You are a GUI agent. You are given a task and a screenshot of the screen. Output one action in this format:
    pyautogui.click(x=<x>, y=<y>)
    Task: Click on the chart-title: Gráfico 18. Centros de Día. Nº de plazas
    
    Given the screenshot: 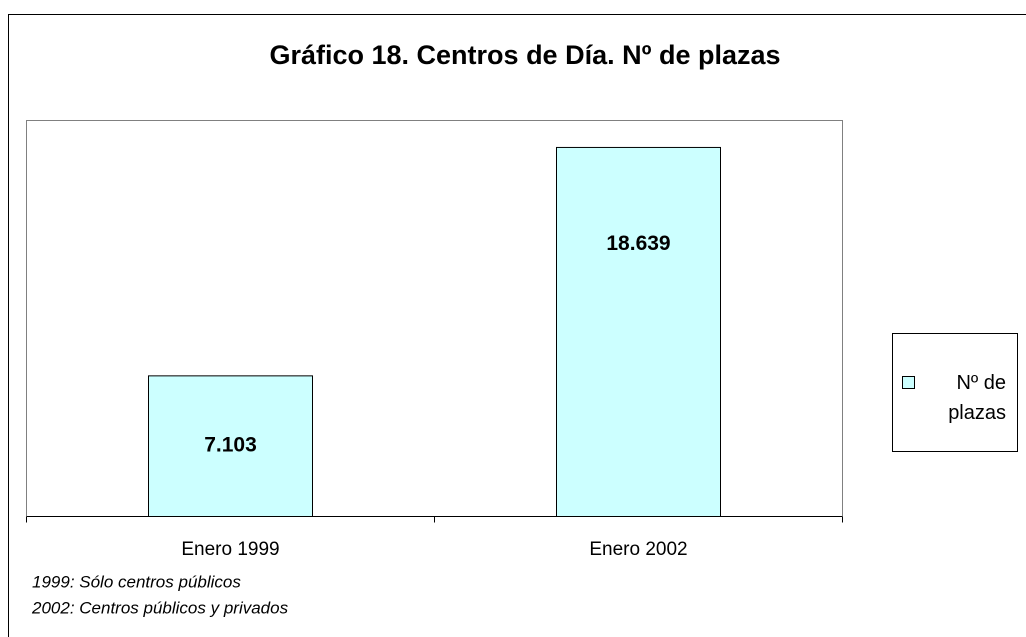 What is the action you would take?
    pyautogui.click(x=524, y=55)
    